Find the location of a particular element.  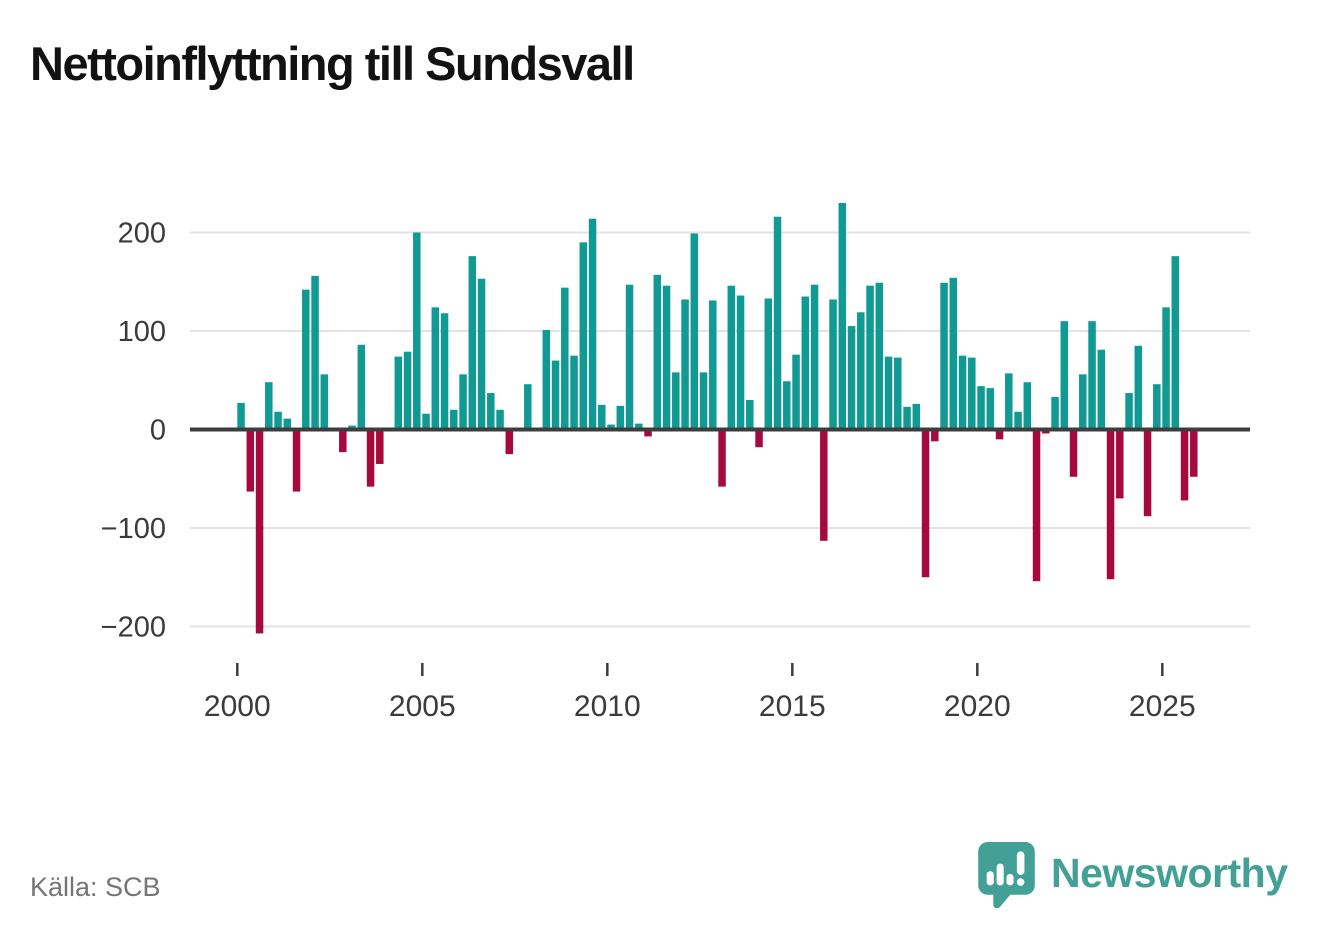

bar-2002-q1 is located at coordinates (315, 352).